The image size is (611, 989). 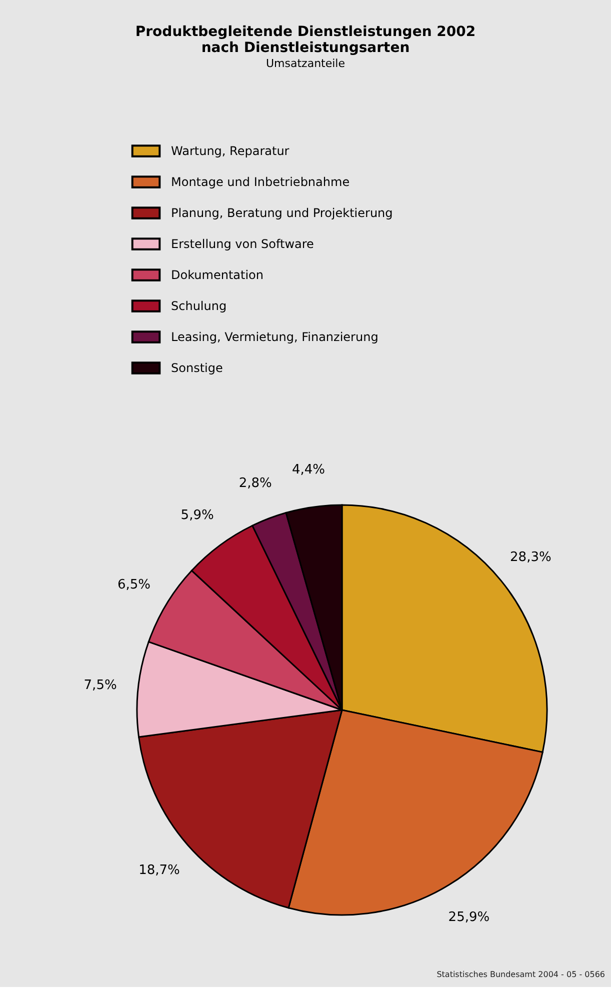 I want to click on data-label: 5,9%, so click(x=197, y=515).